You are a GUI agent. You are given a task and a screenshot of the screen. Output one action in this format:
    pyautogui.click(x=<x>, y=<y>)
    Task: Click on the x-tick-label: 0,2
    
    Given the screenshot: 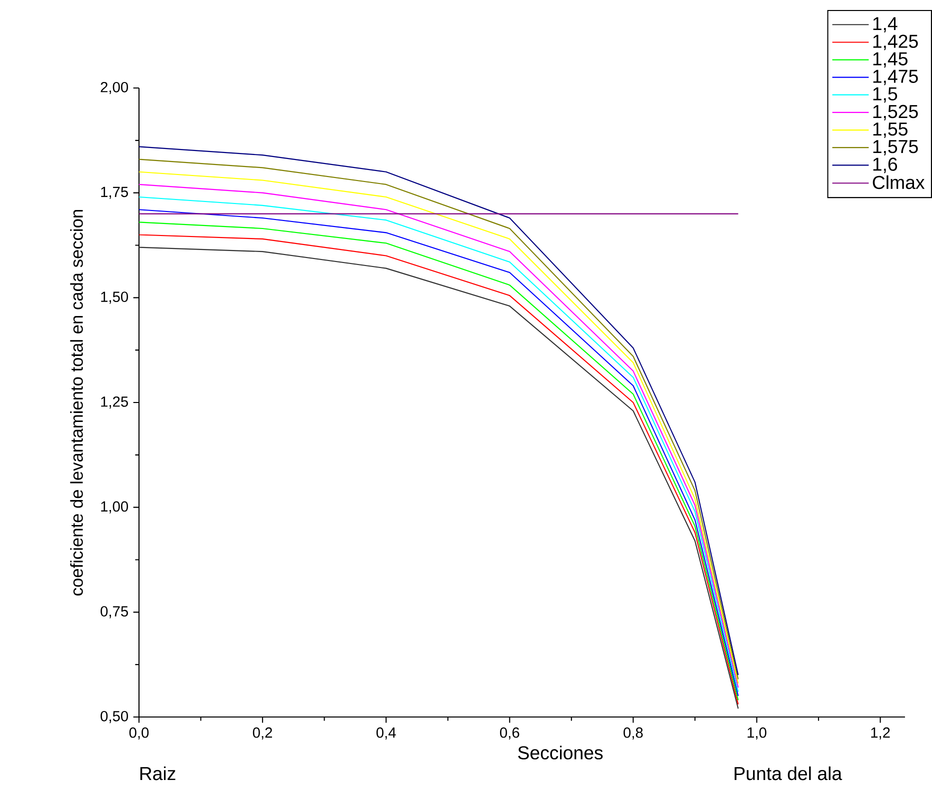 What is the action you would take?
    pyautogui.click(x=262, y=733)
    